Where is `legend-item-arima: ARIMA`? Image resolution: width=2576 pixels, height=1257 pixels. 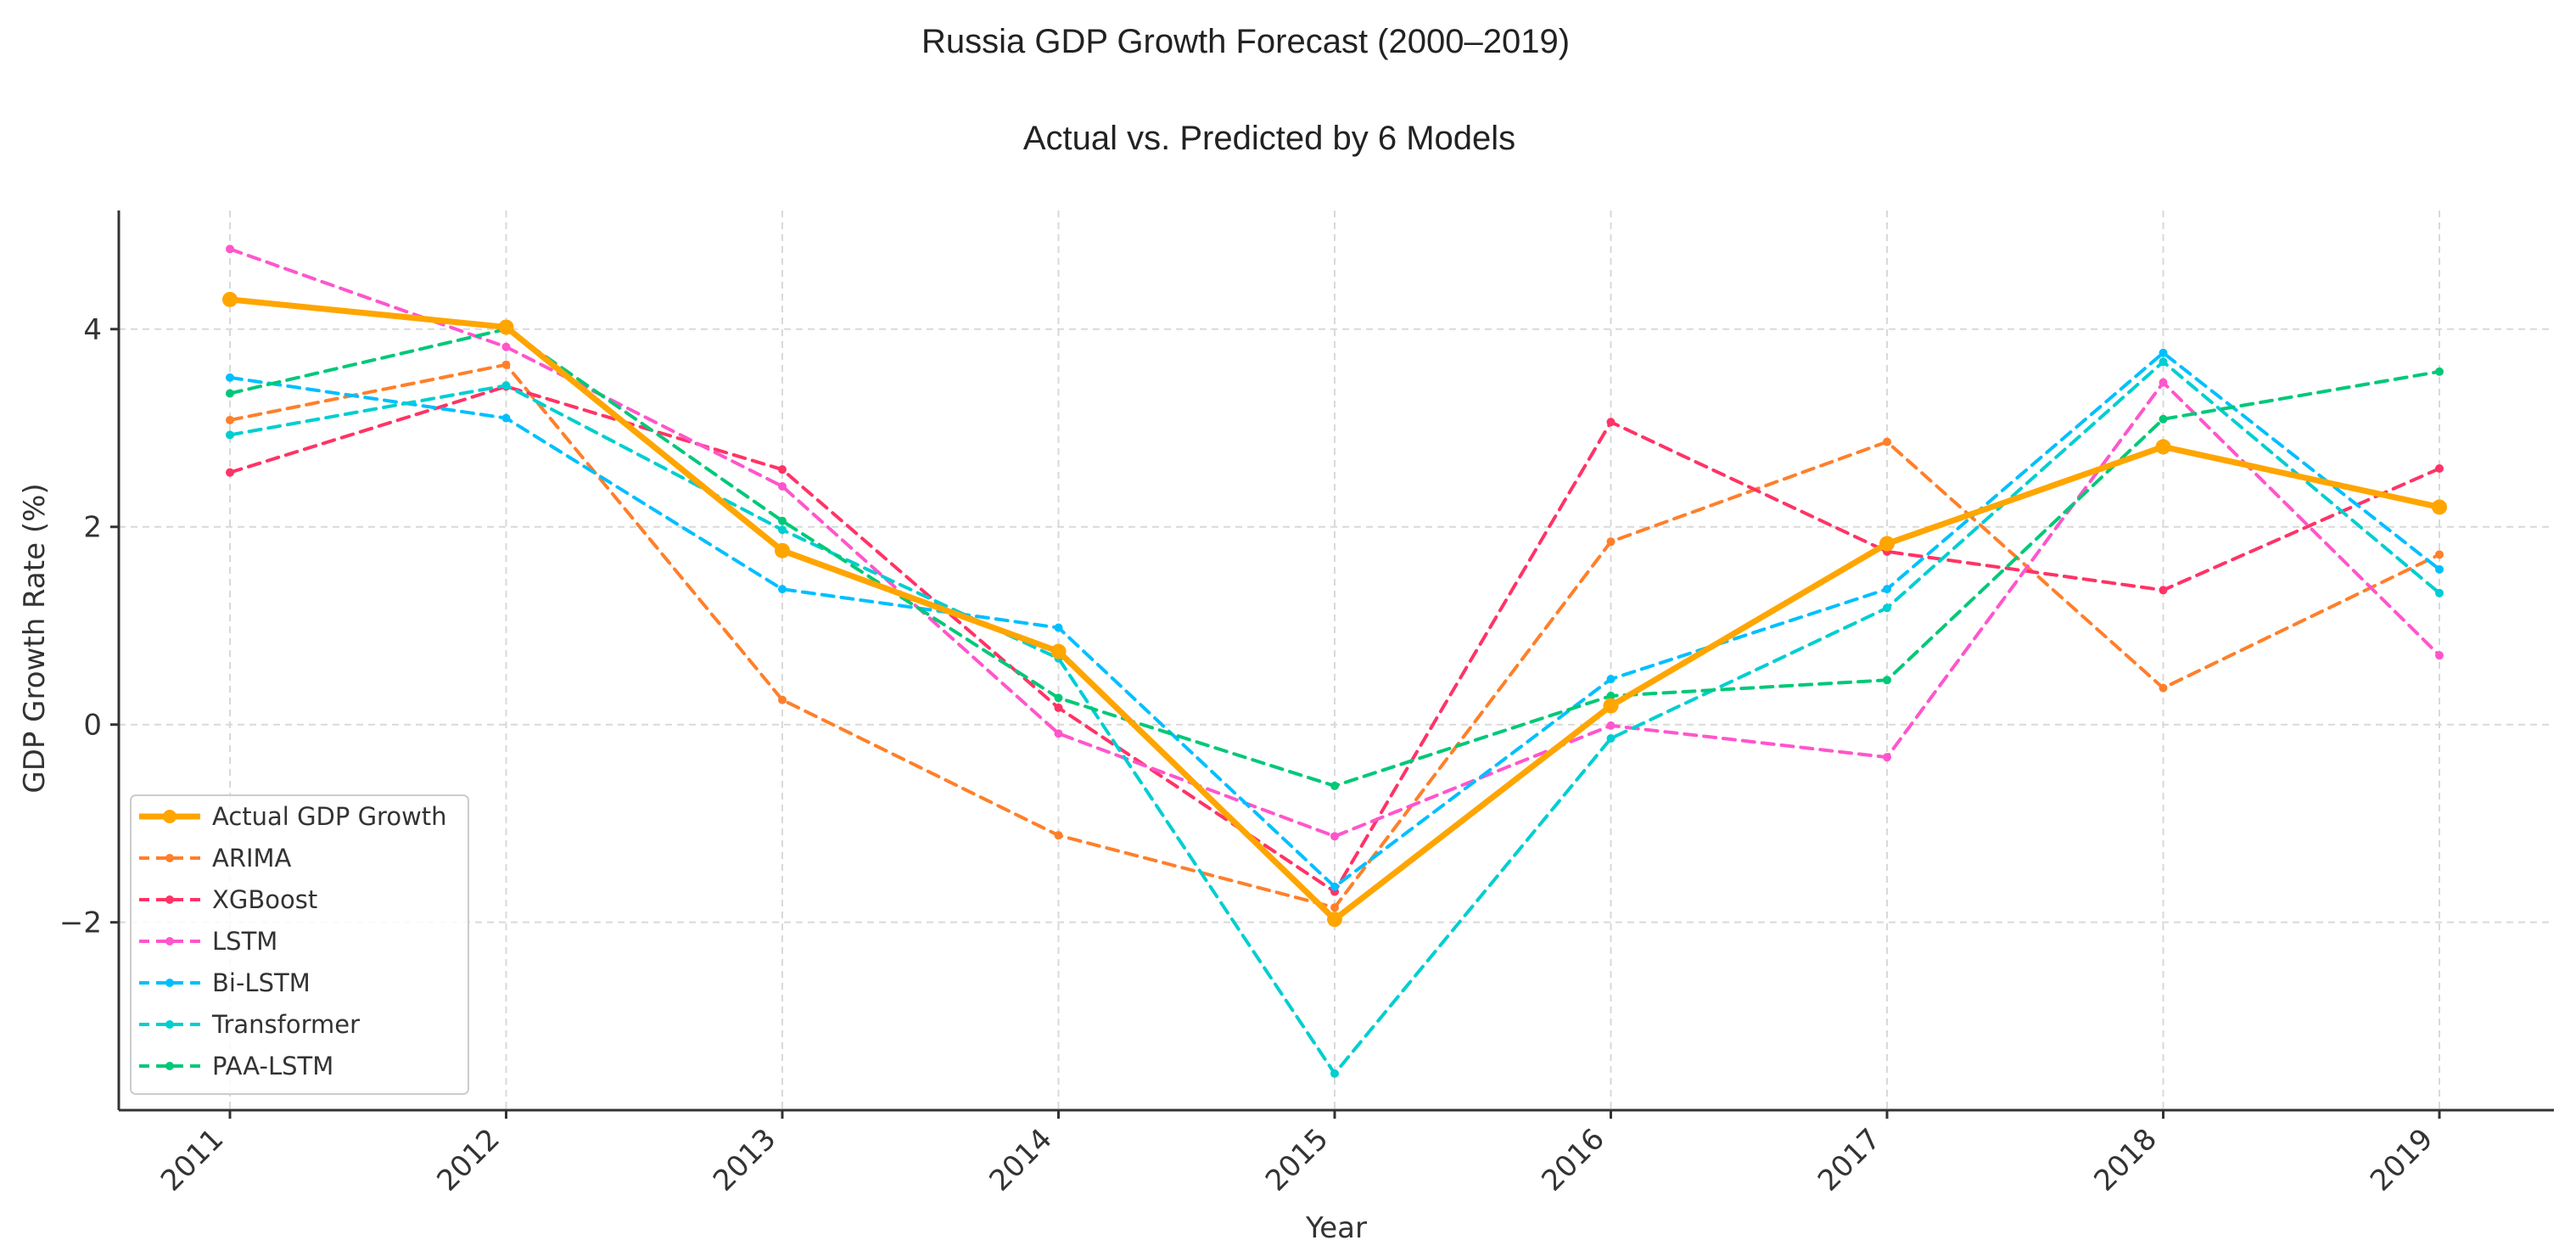 legend-item-arima: ARIMA is located at coordinates (215, 858).